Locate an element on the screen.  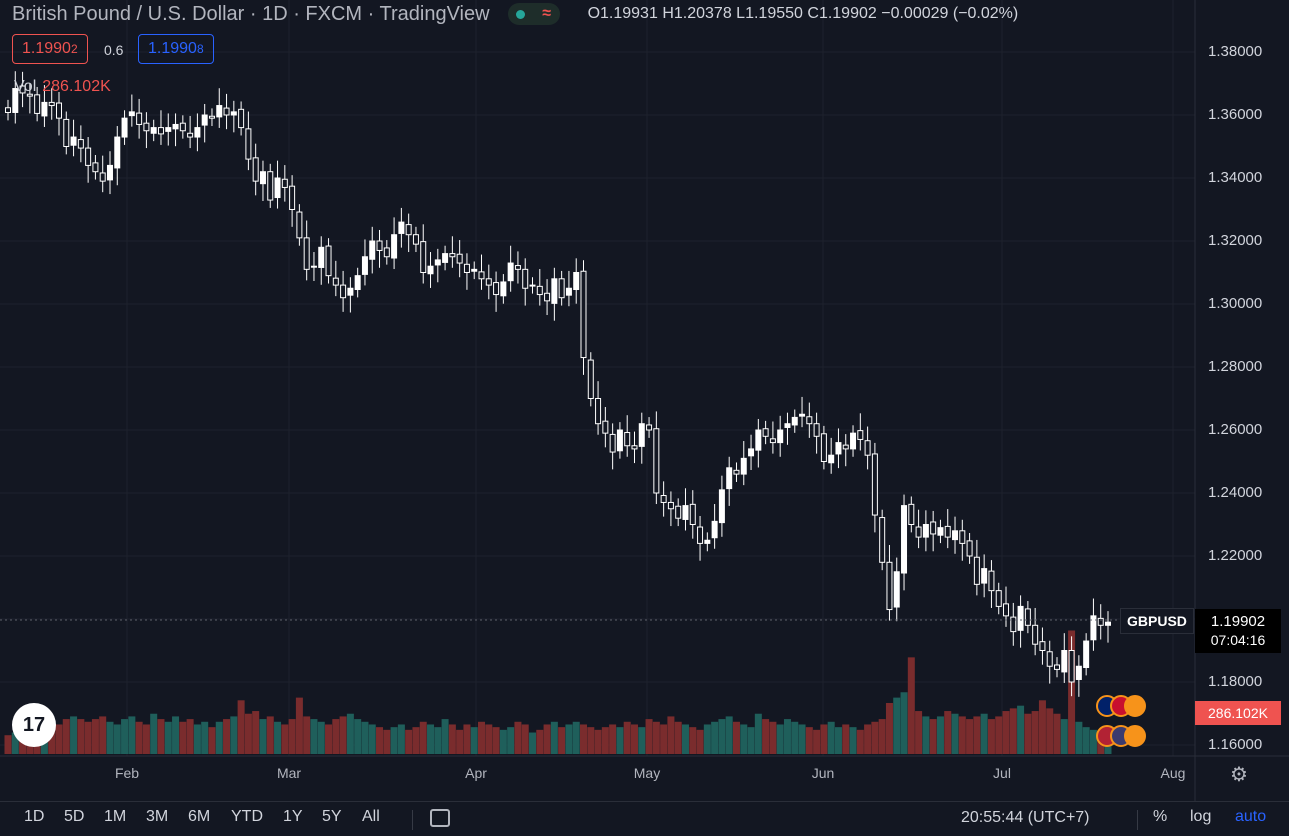
log-toggle: log is located at coordinates (1201, 816).